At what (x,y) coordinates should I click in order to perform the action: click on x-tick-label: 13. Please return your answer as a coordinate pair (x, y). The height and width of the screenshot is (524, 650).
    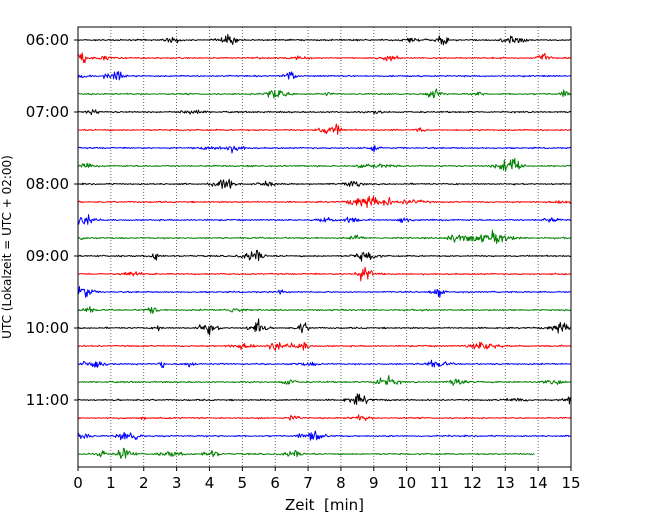
    Looking at the image, I should click on (505, 483).